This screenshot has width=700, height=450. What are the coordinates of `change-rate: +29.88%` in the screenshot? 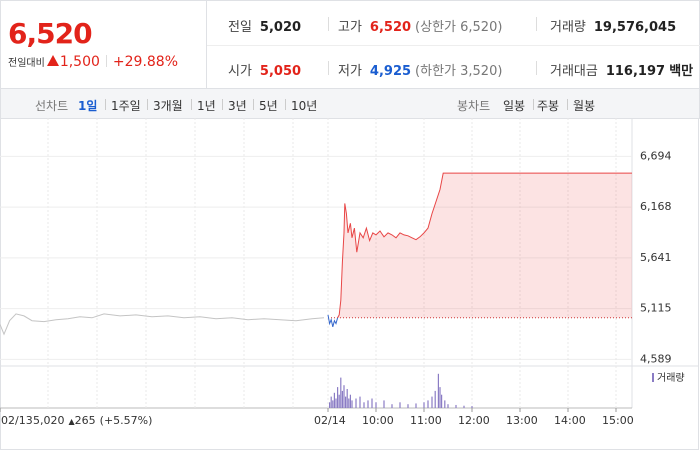 It's located at (145, 62).